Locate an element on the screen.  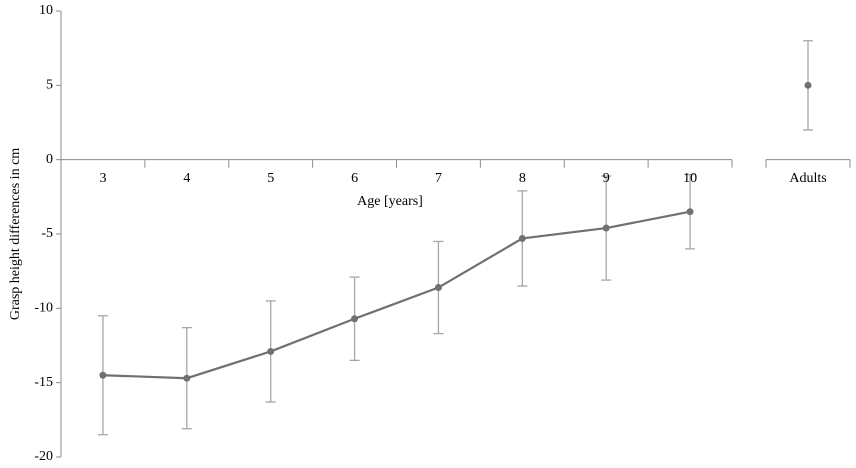
y-tick-label: 5 is located at coordinates (49, 85).